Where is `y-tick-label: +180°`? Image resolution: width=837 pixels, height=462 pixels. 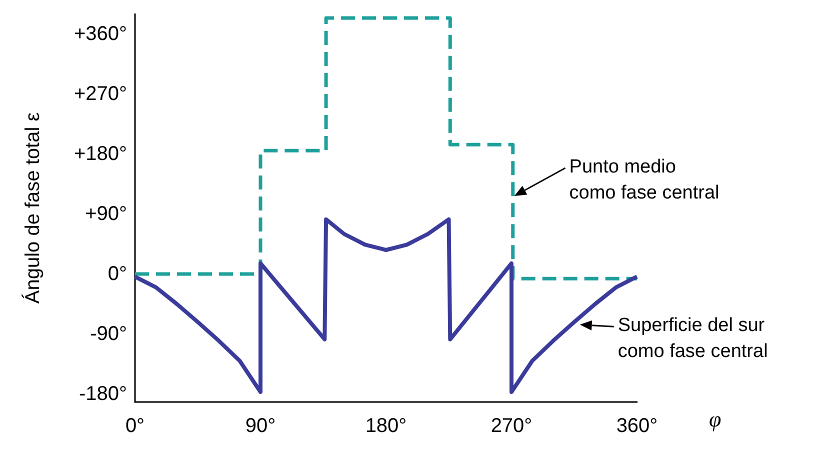 y-tick-label: +180° is located at coordinates (100, 154).